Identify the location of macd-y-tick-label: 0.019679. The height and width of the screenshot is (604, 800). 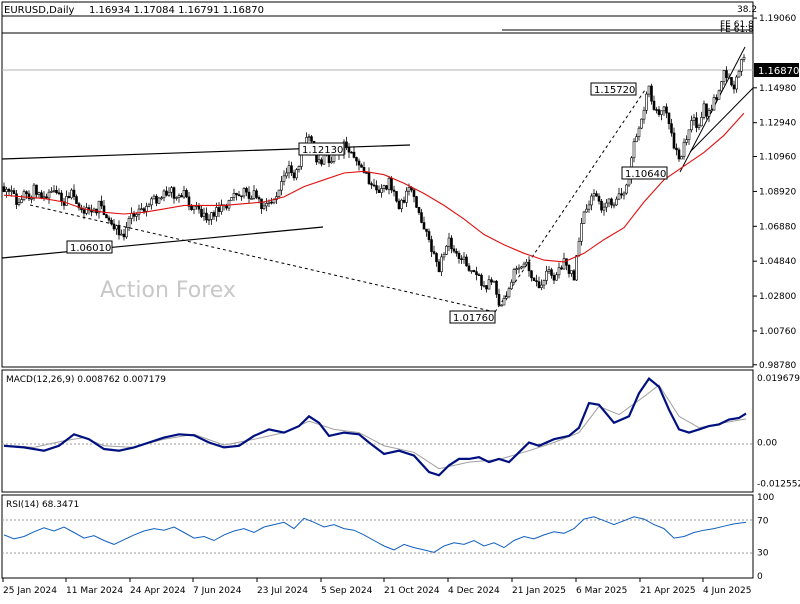
(778, 379).